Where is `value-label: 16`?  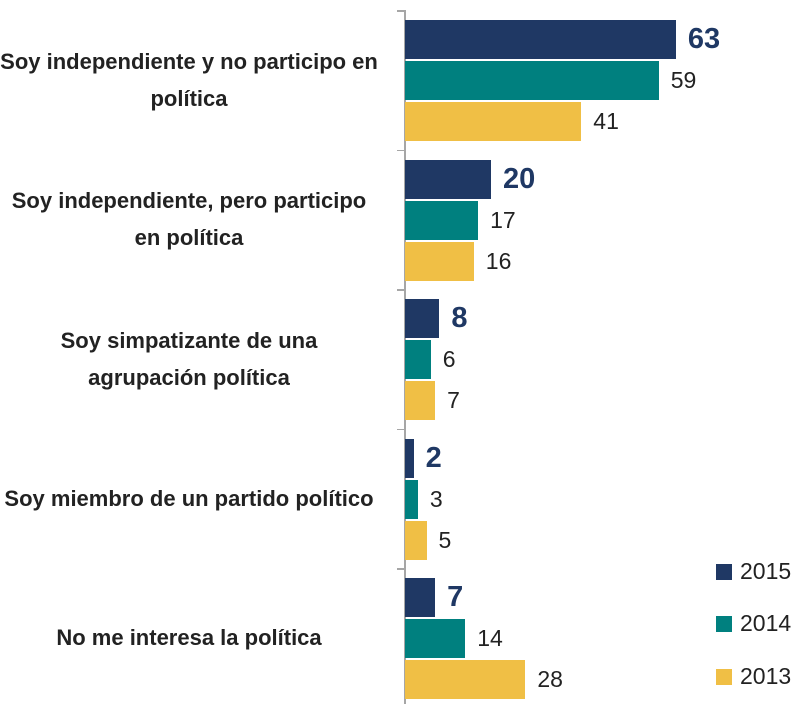
value-label: 16 is located at coordinates (498, 260).